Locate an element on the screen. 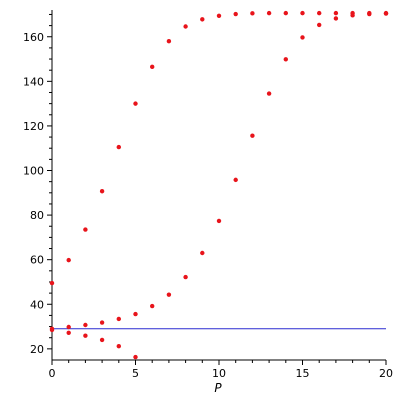 The image size is (400, 400). y-tick-label: 40 is located at coordinates (37, 304).